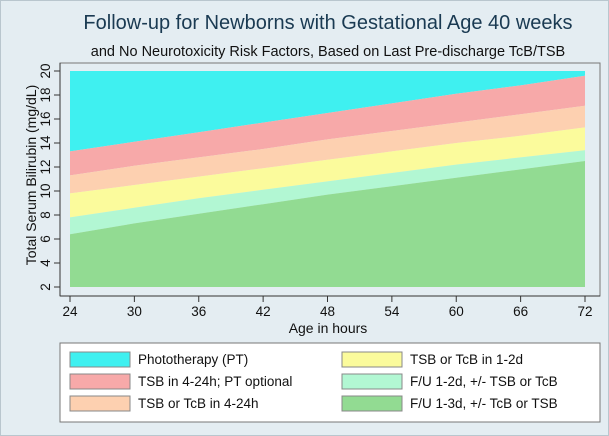 The width and height of the screenshot is (609, 436). Describe the element at coordinates (328, 328) in the screenshot. I see `x-axis-label: Age in hours` at that location.